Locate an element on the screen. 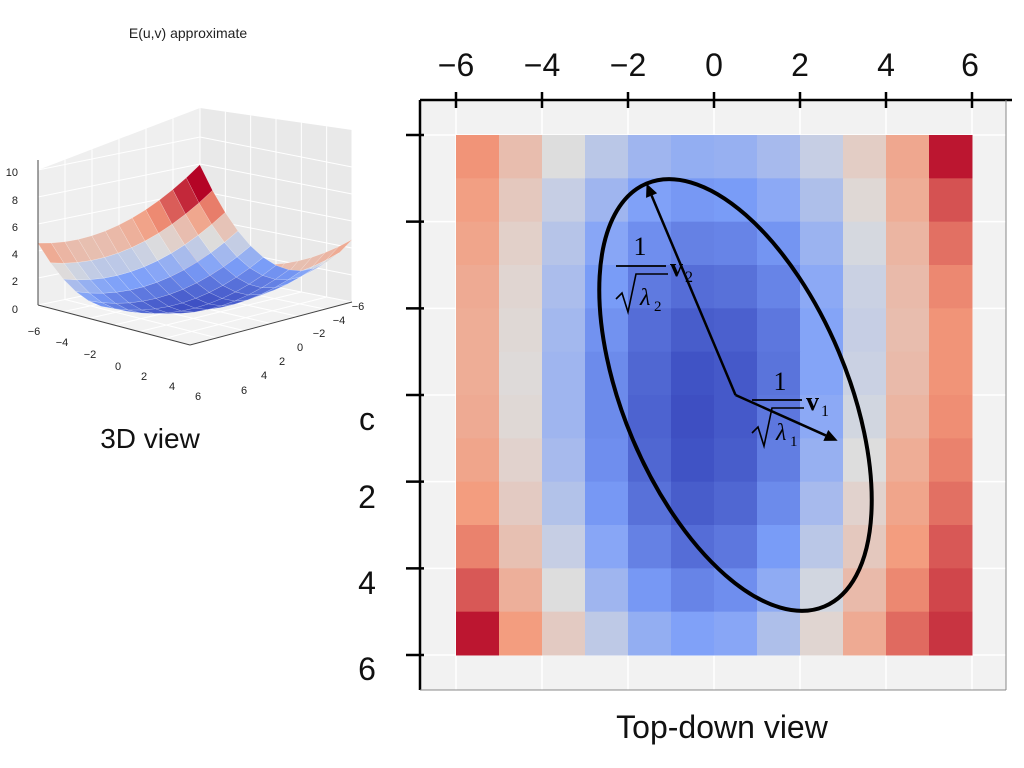  label-2-lambda-subscript: 2 is located at coordinates (658, 307).